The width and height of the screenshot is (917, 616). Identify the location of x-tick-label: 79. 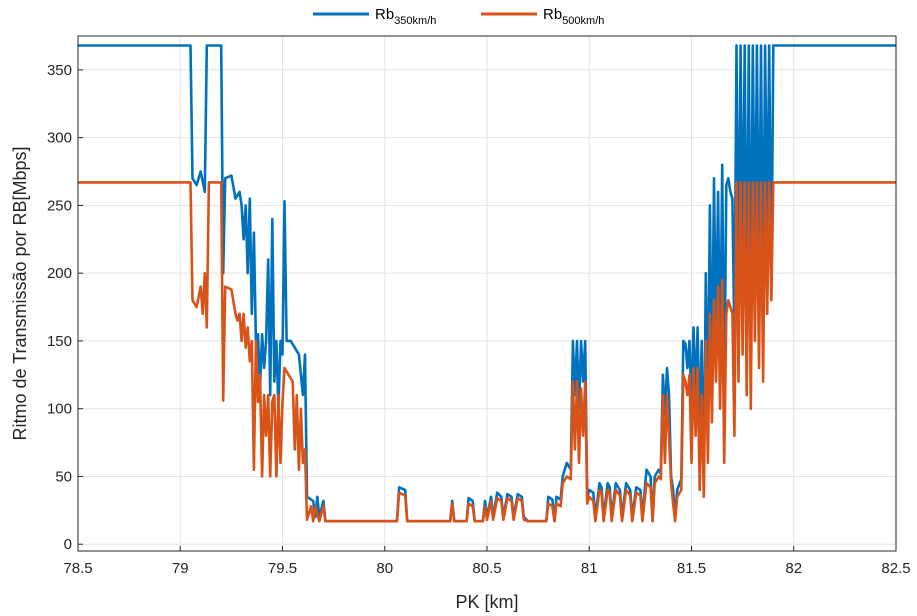
(180, 568).